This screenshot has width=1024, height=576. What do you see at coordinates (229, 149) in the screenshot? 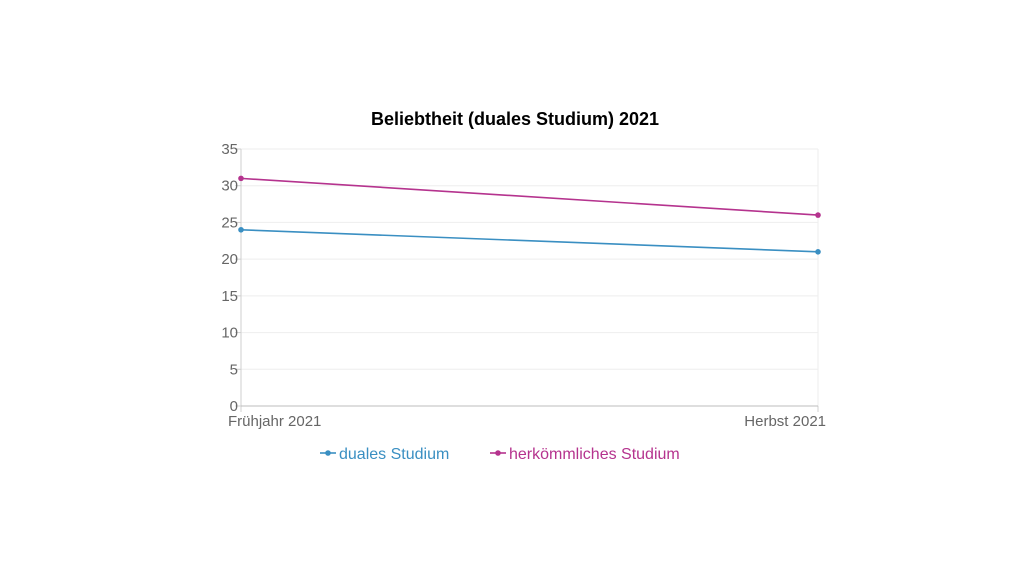
I see `y-tick-label: 35` at bounding box center [229, 149].